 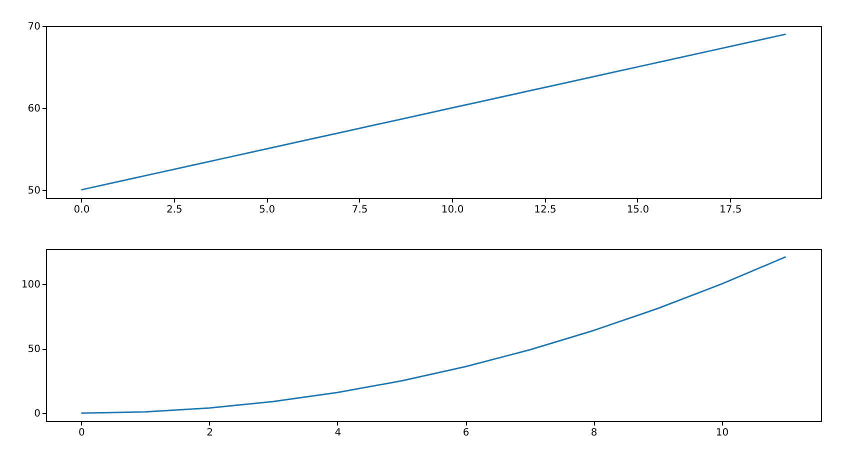 What do you see at coordinates (34, 108) in the screenshot?
I see `y-tick-label: 60` at bounding box center [34, 108].